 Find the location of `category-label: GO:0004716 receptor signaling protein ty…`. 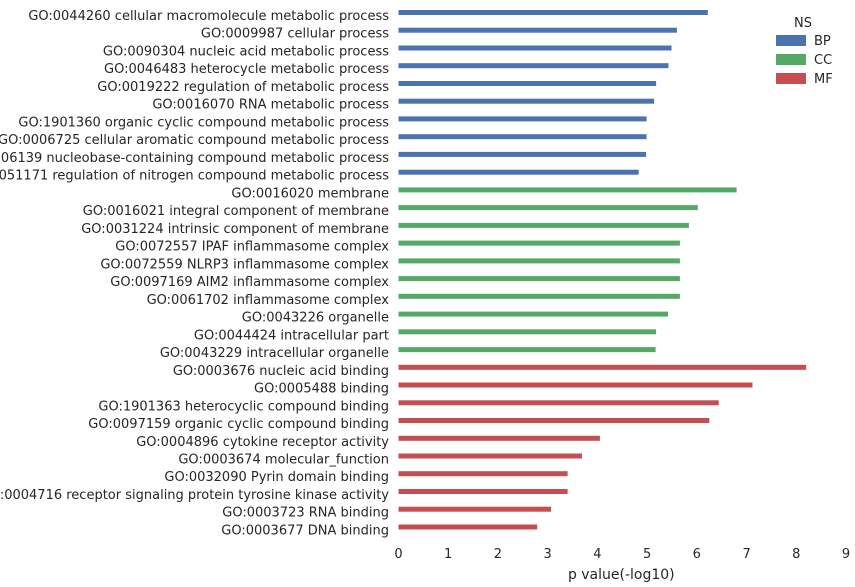

category-label: GO:0004716 receptor signaling protein ty… is located at coordinates (194, 495).